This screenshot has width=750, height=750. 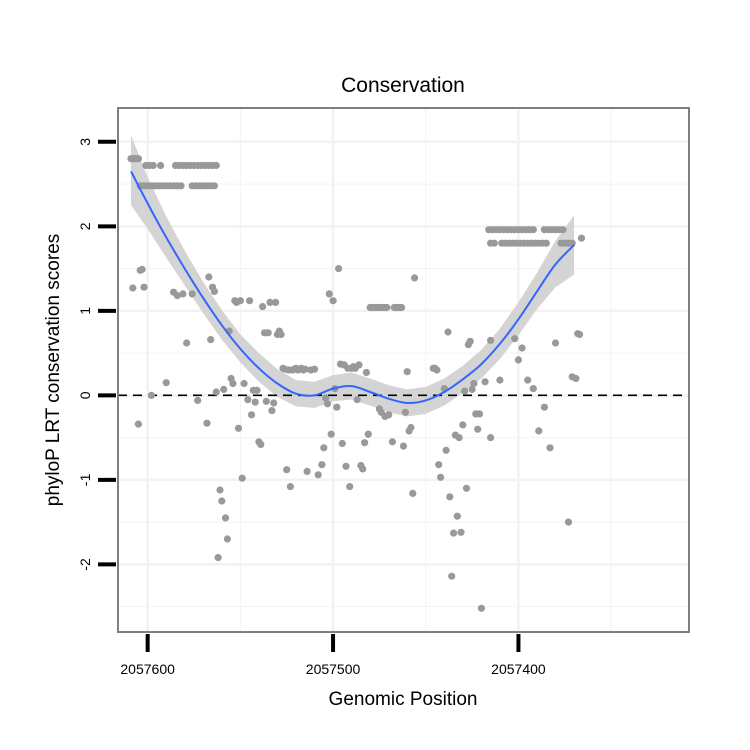 What do you see at coordinates (85, 395) in the screenshot?
I see `y-tick-label: 0` at bounding box center [85, 395].